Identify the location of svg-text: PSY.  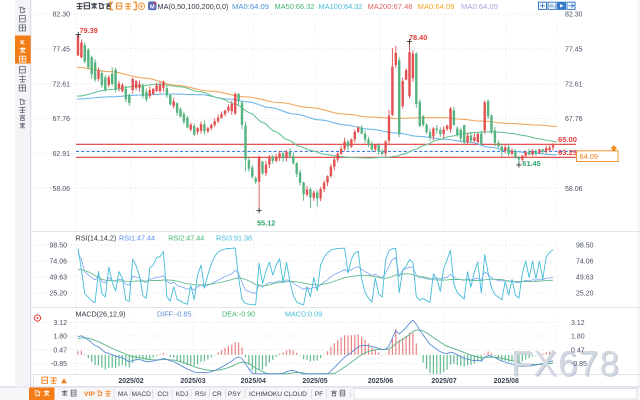
(235, 394).